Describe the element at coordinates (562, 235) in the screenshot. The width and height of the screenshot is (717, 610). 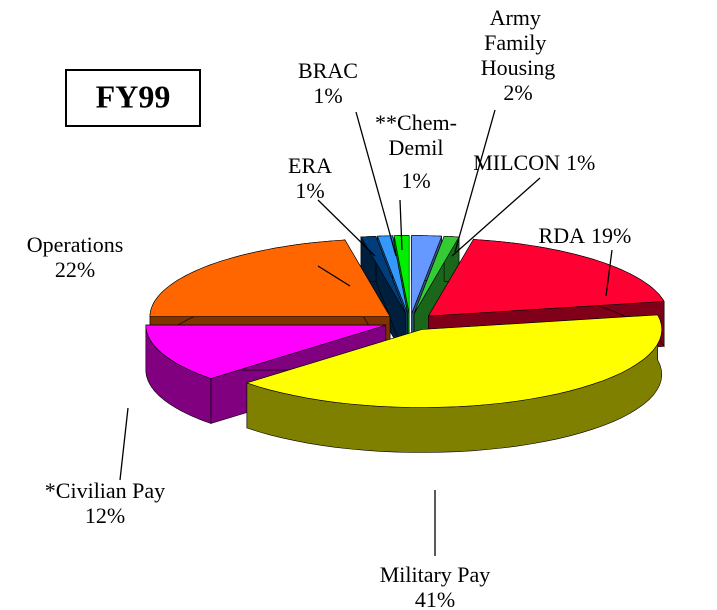
I see `category-label: RDA` at that location.